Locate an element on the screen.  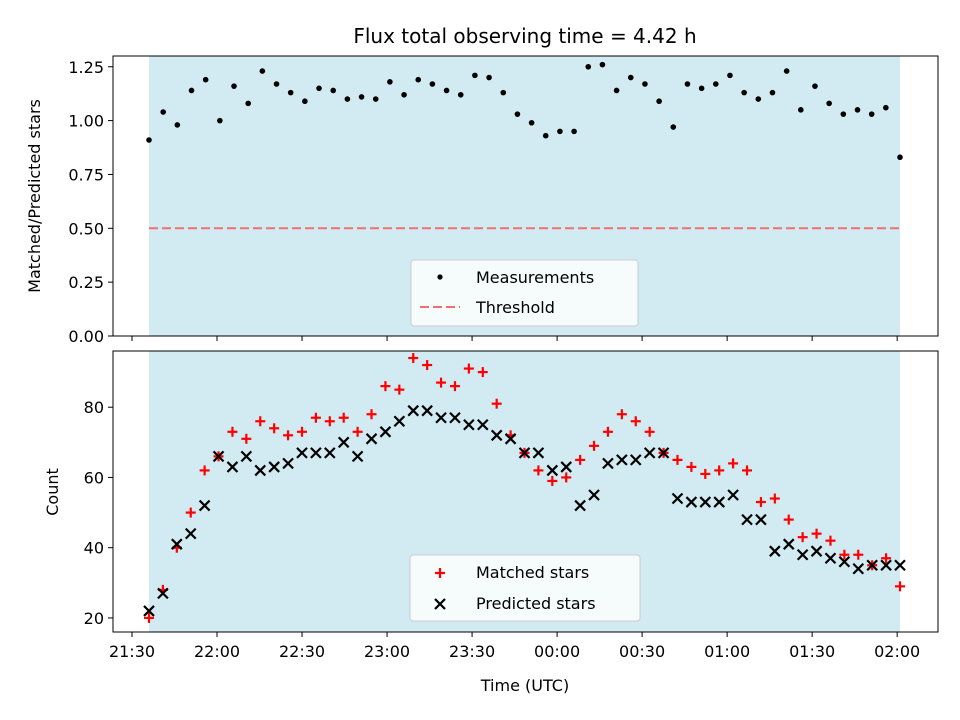
y-tick-label: 0.00 is located at coordinates (86, 336).